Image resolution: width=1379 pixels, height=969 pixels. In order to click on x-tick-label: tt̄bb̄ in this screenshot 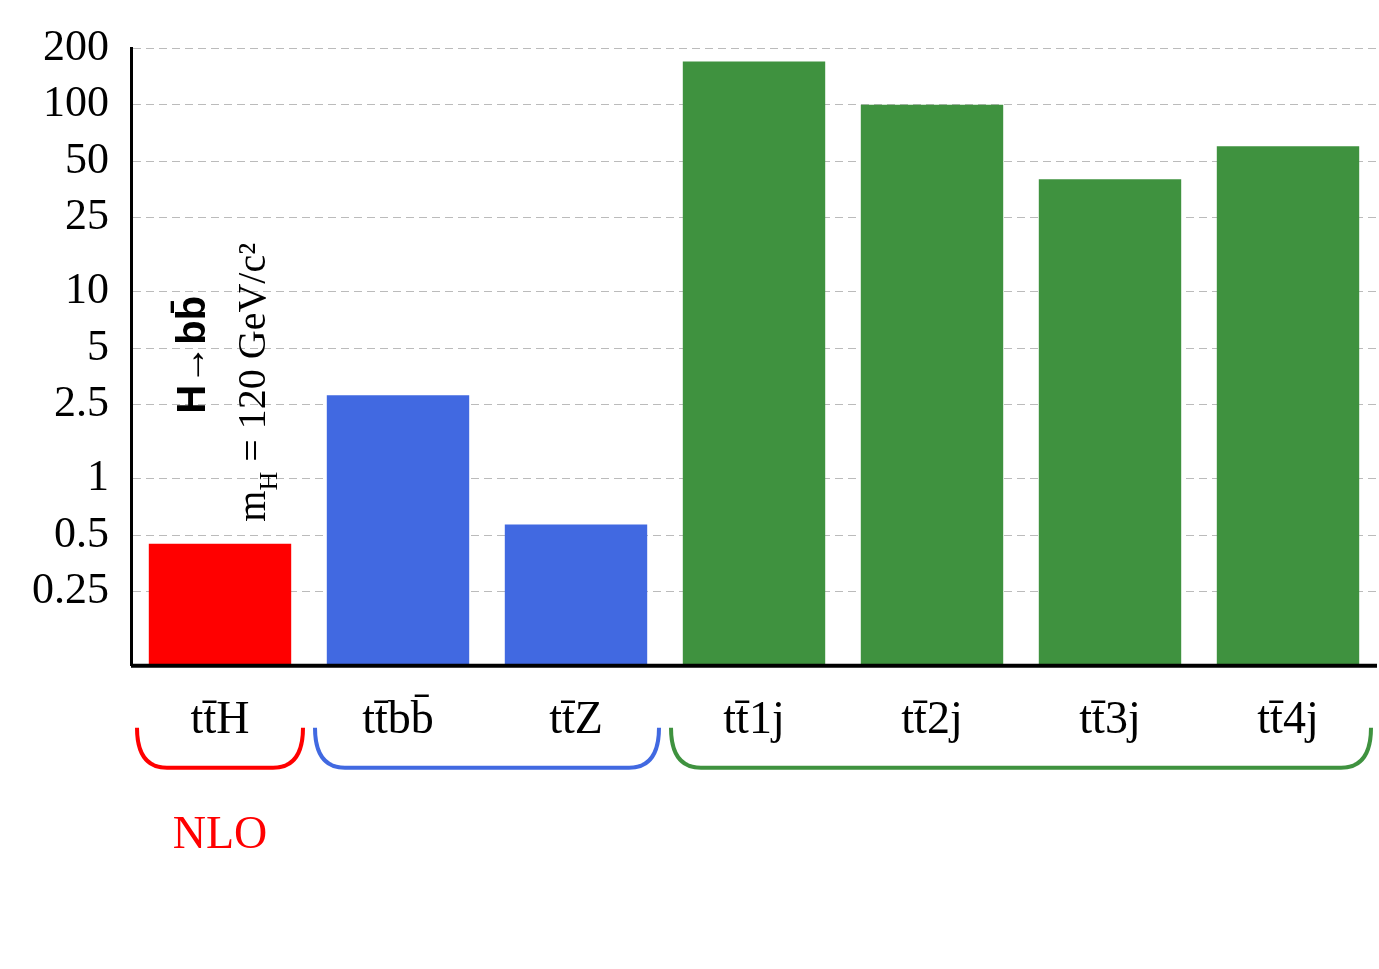, I will do `click(398, 718)`.